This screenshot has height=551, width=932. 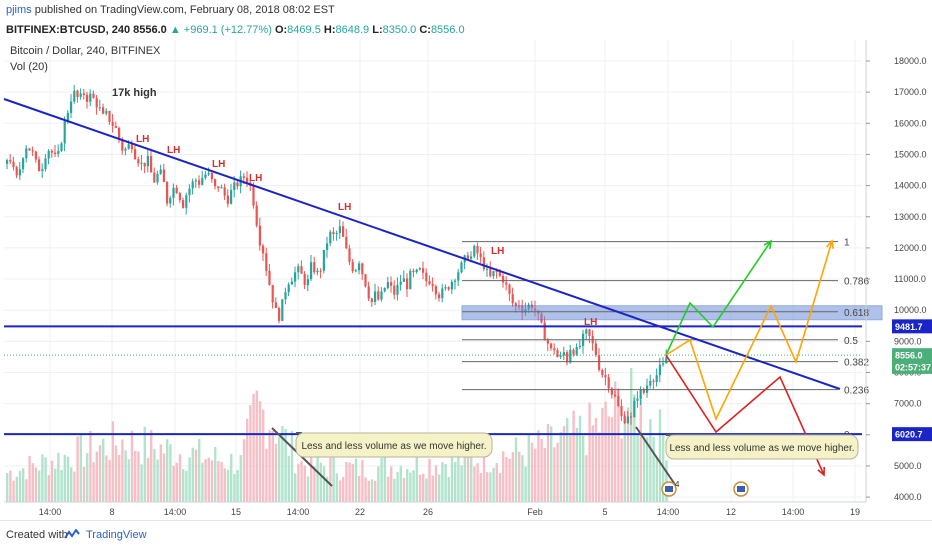 I want to click on lower-high-label: LH, so click(x=497, y=251).